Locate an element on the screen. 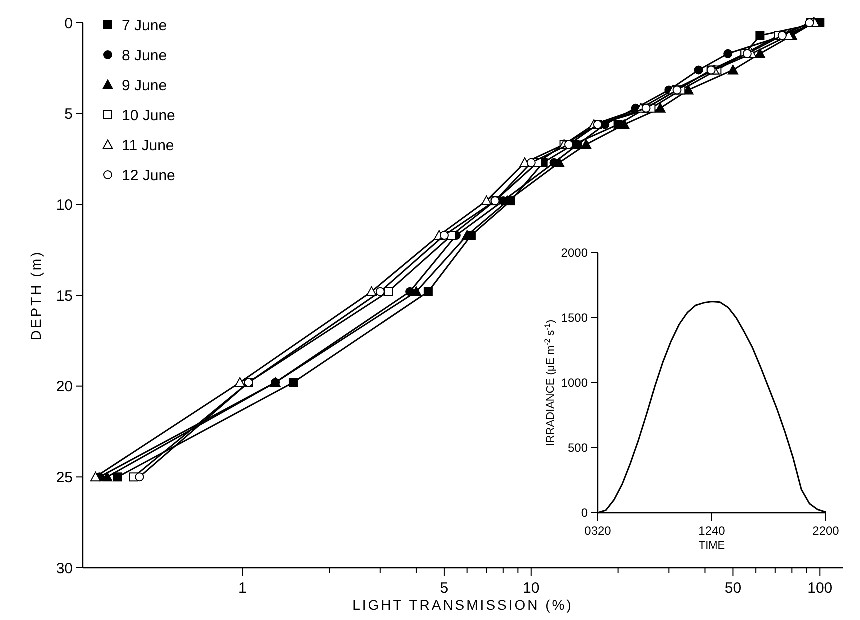 This screenshot has width=860, height=620. legend-label: 12 June is located at coordinates (149, 175).